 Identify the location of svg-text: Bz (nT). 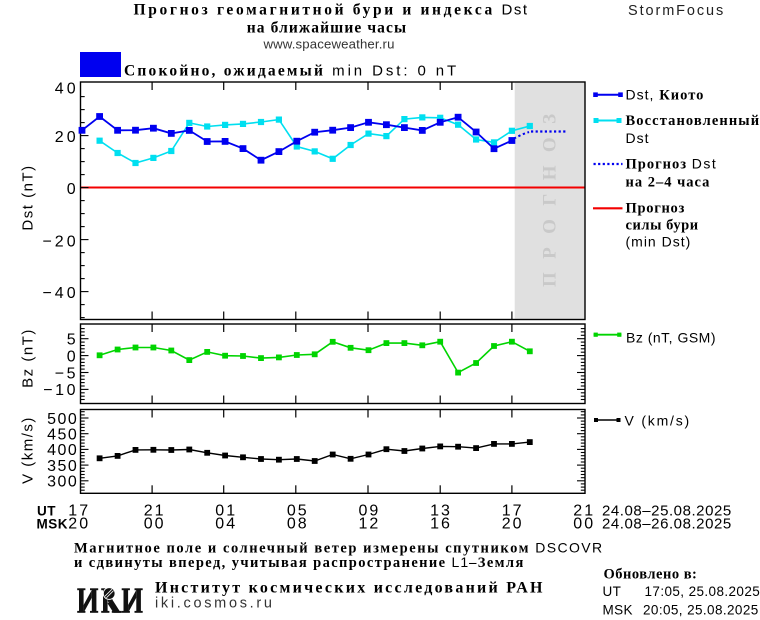
(28, 358).